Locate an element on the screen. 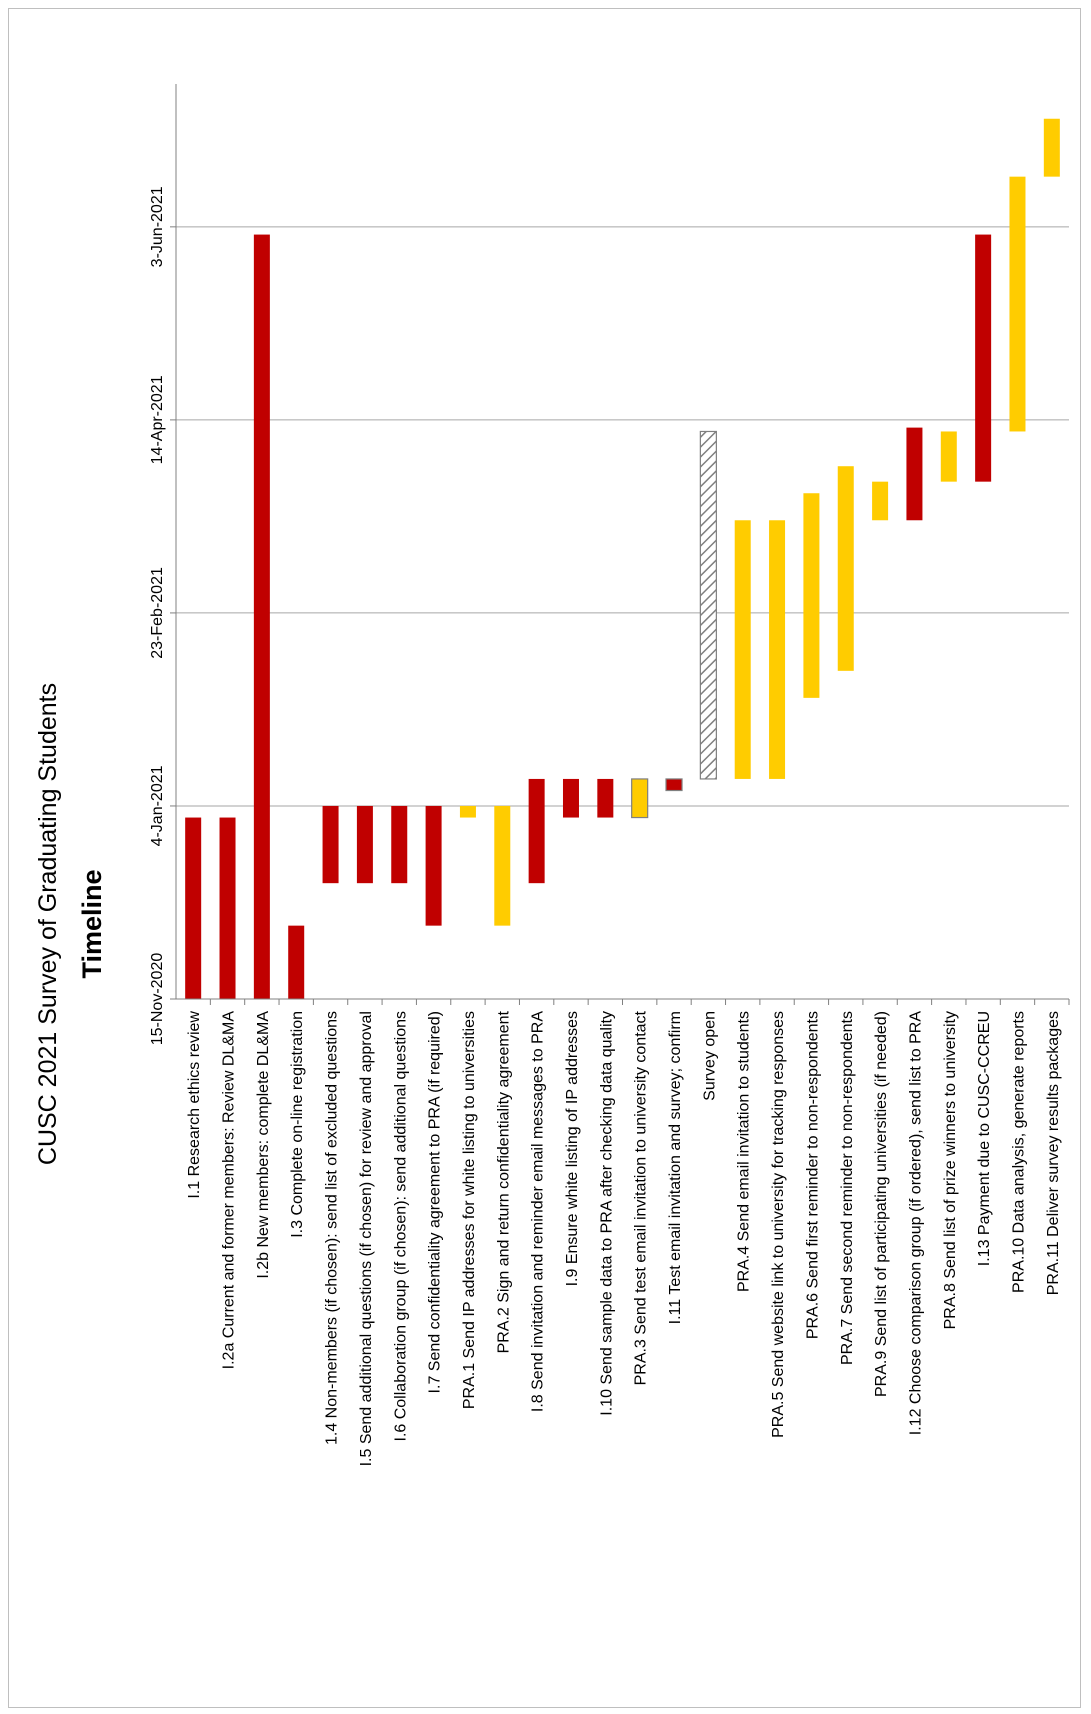 The width and height of the screenshot is (1091, 1714). task-label: Survey open is located at coordinates (709, 1056).